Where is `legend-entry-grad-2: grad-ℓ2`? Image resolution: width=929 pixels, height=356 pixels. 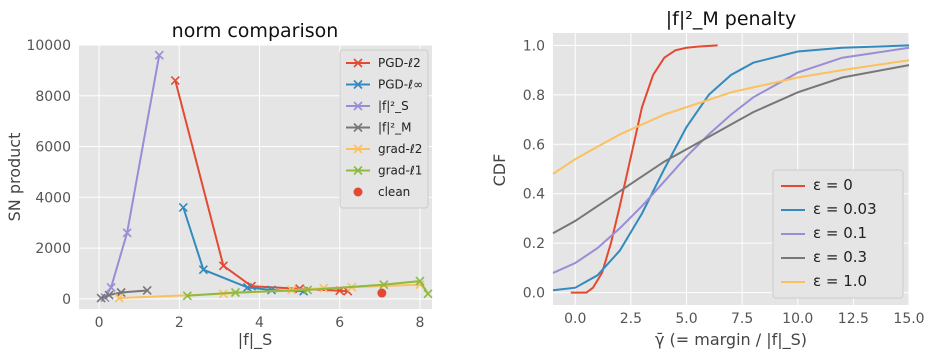 legend-entry-grad-2: grad-ℓ2 is located at coordinates (384, 149).